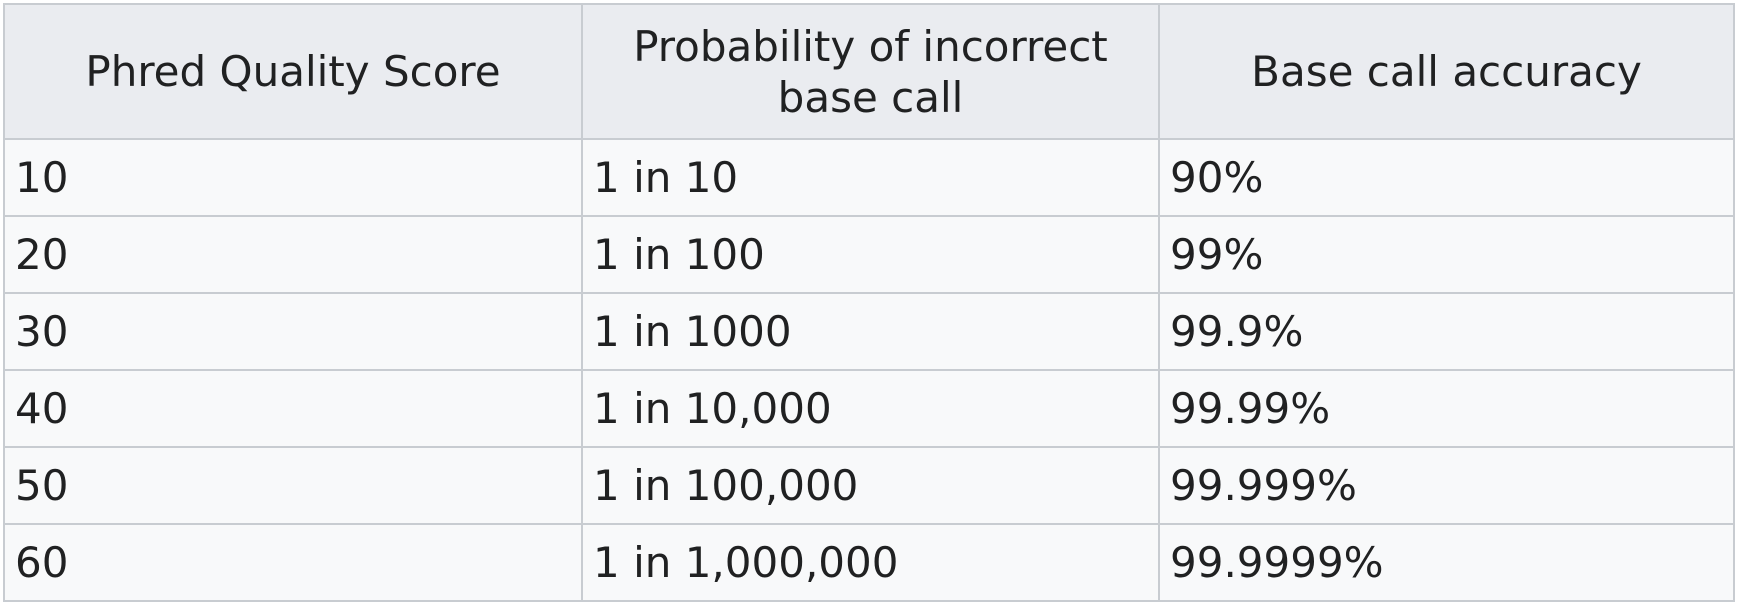 The height and width of the screenshot is (607, 1737). What do you see at coordinates (1446, 177) in the screenshot?
I see `cell-accuracy: 90%` at bounding box center [1446, 177].